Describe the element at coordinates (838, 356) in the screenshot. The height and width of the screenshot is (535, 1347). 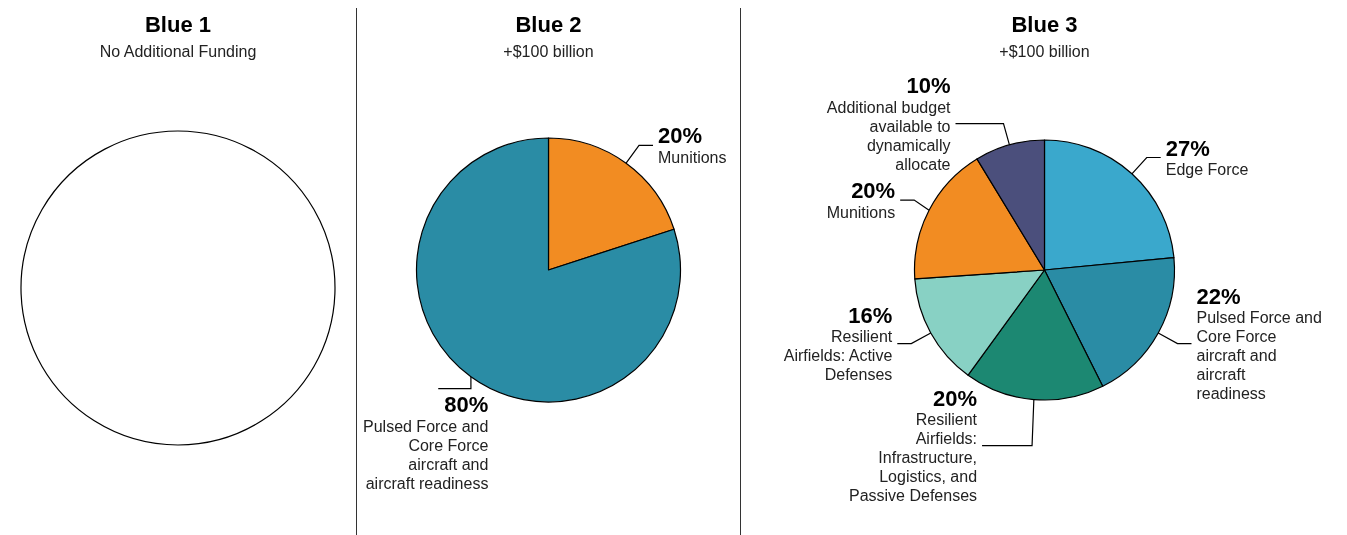
I see `slice-label: Resilient Airfields: Active Defenses` at that location.